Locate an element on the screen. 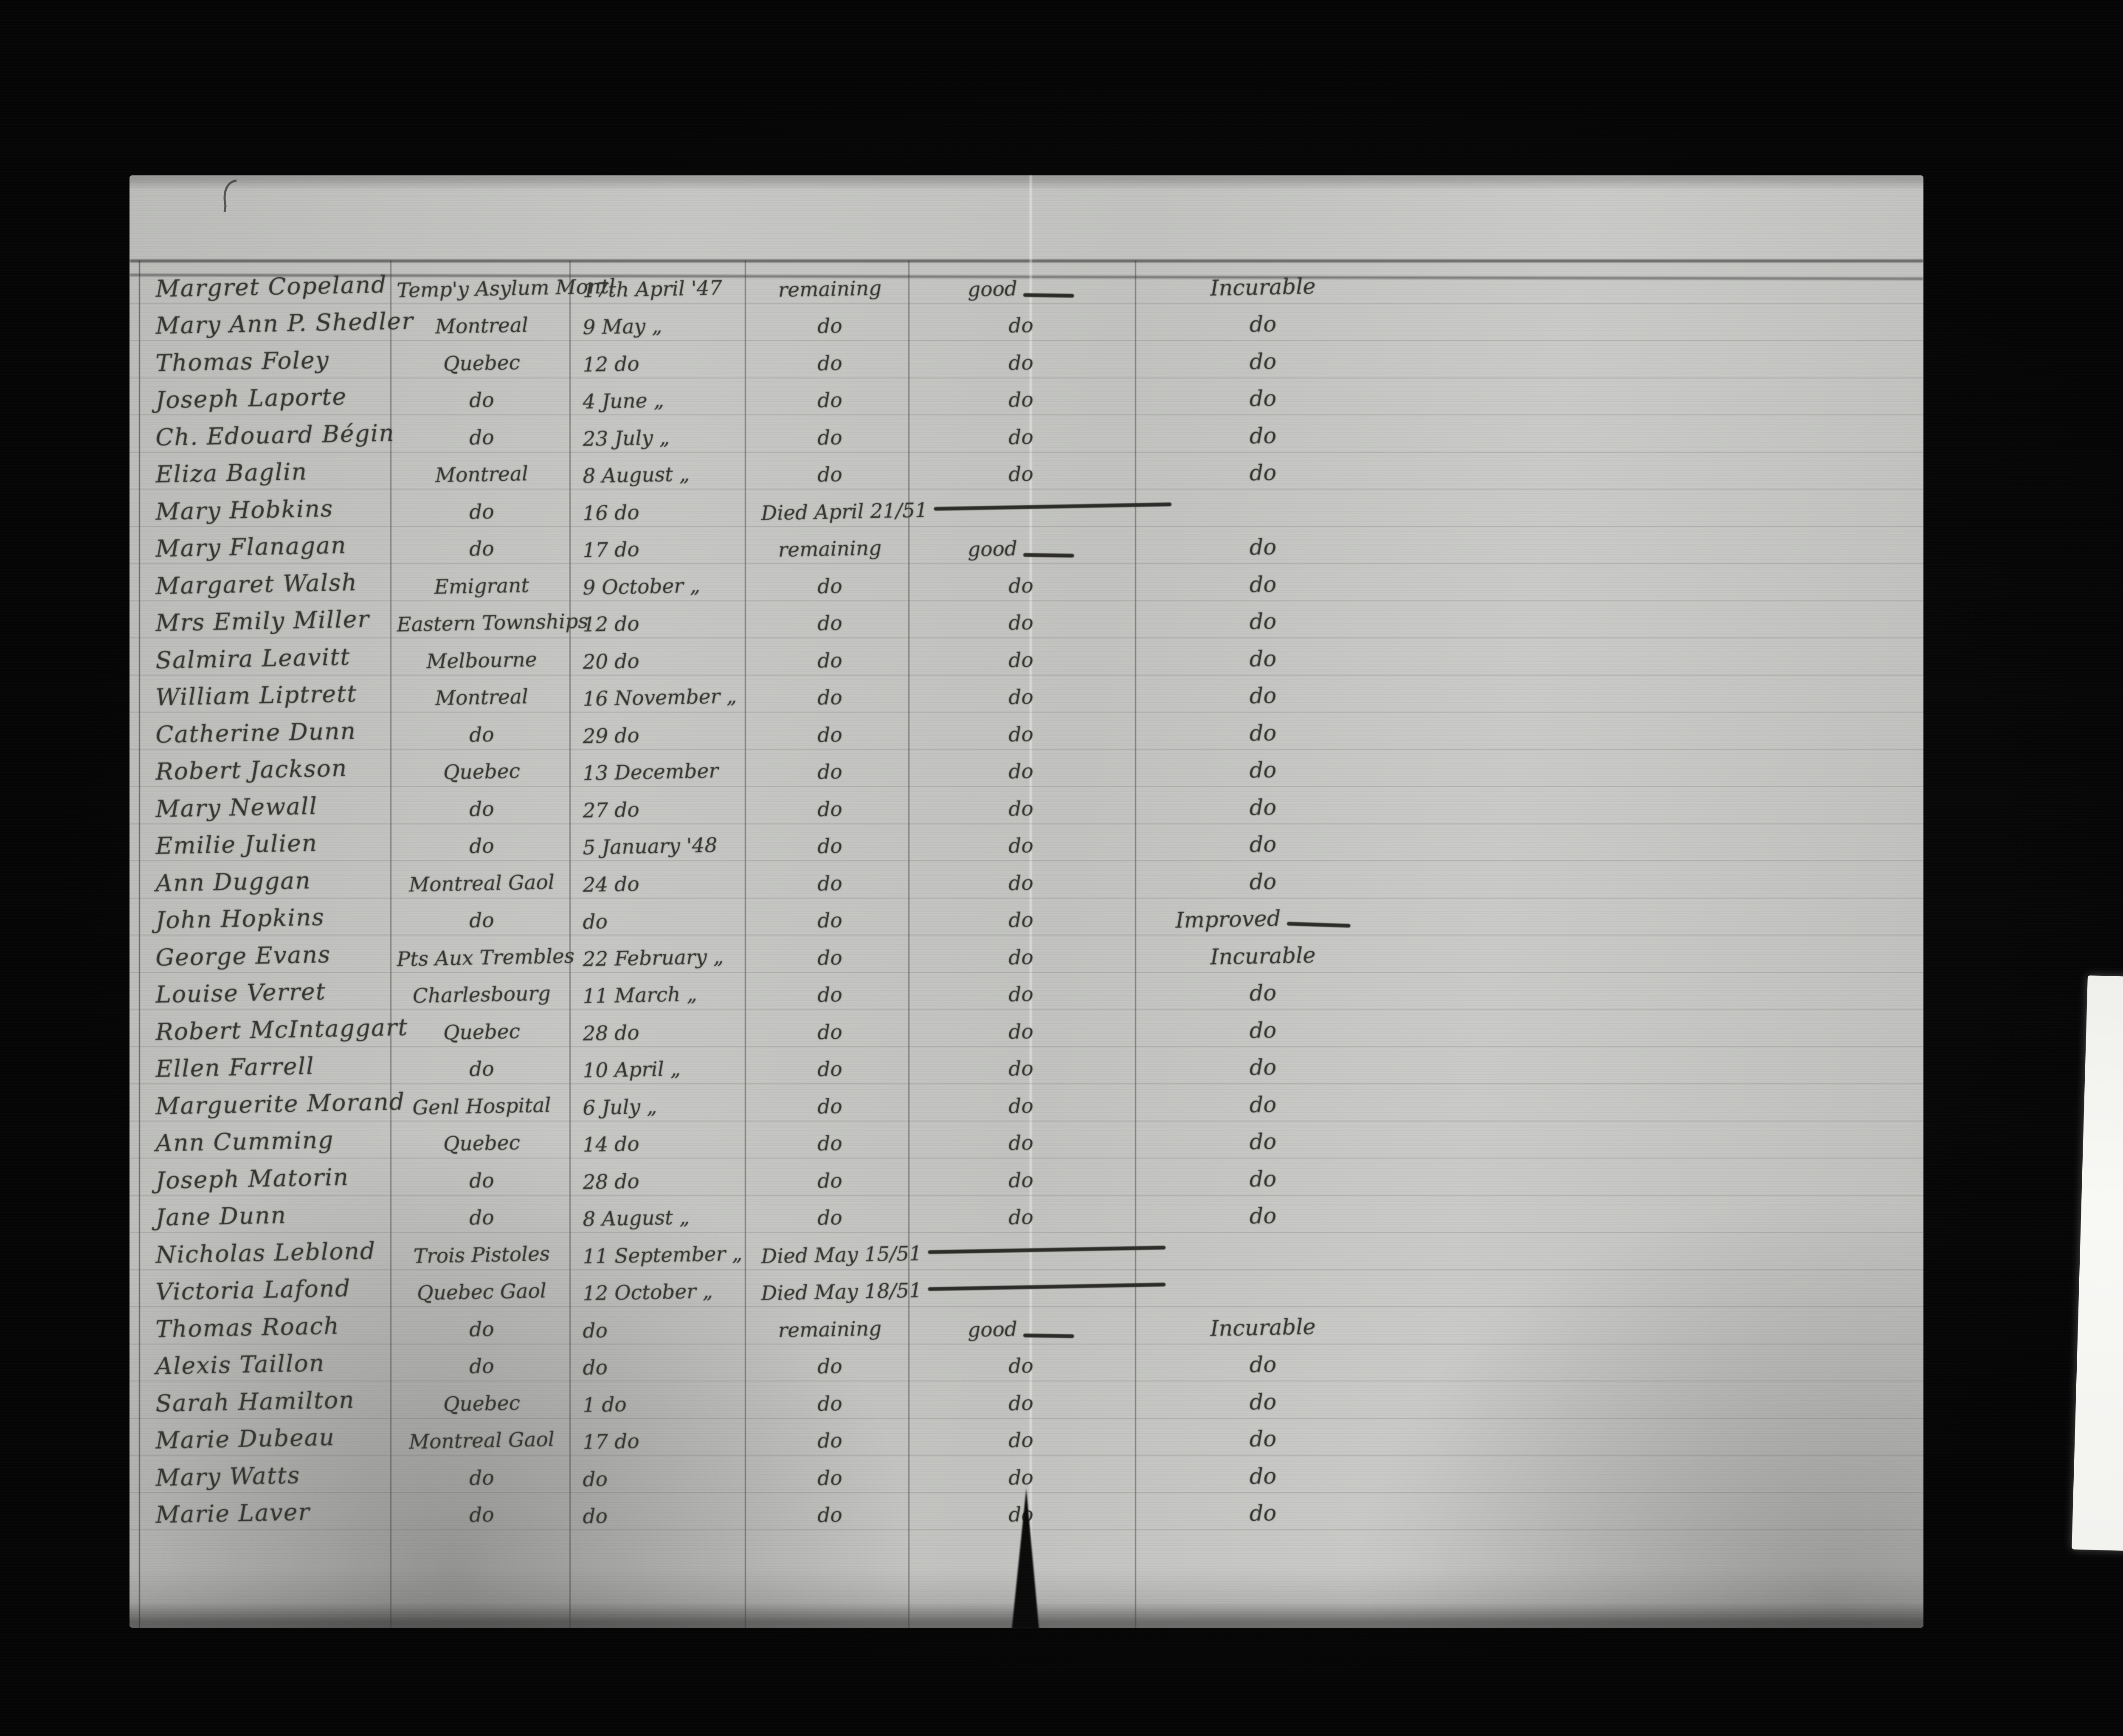  ledger-row: Ann Duggan Montreal Gaol 24 do do do do is located at coordinates (1026, 880).